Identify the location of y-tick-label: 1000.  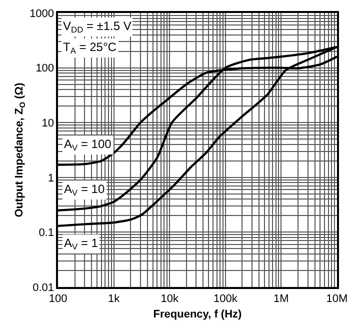
(42, 14).